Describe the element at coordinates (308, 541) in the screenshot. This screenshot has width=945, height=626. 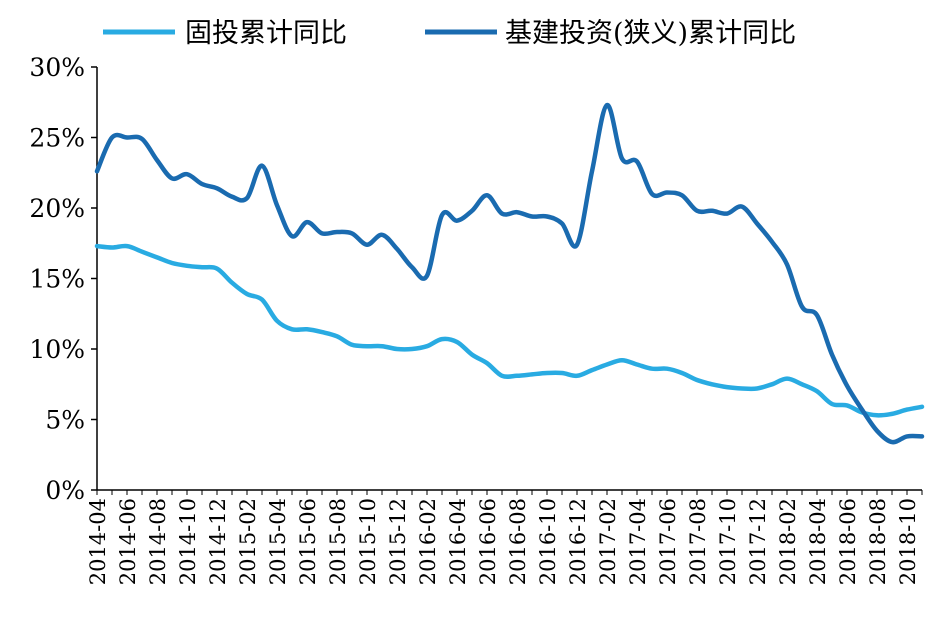
I see `x-tick-label: 2015-06` at that location.